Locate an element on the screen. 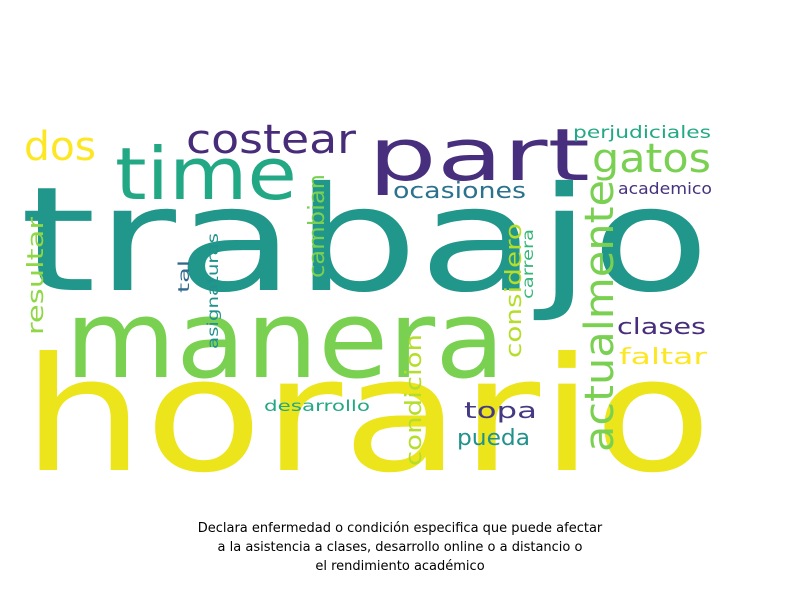 The height and width of the screenshot is (600, 800). word-manera: manera is located at coordinates (285, 340).